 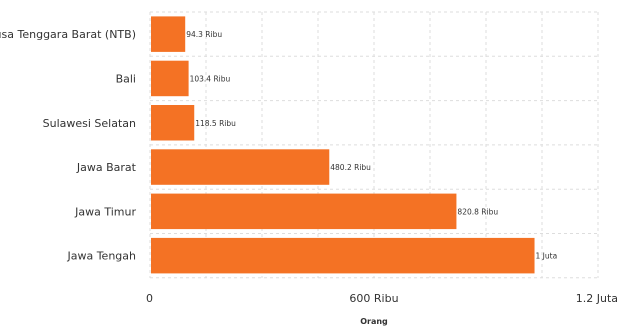 I want to click on data-label: 1 Juta, so click(x=547, y=256).